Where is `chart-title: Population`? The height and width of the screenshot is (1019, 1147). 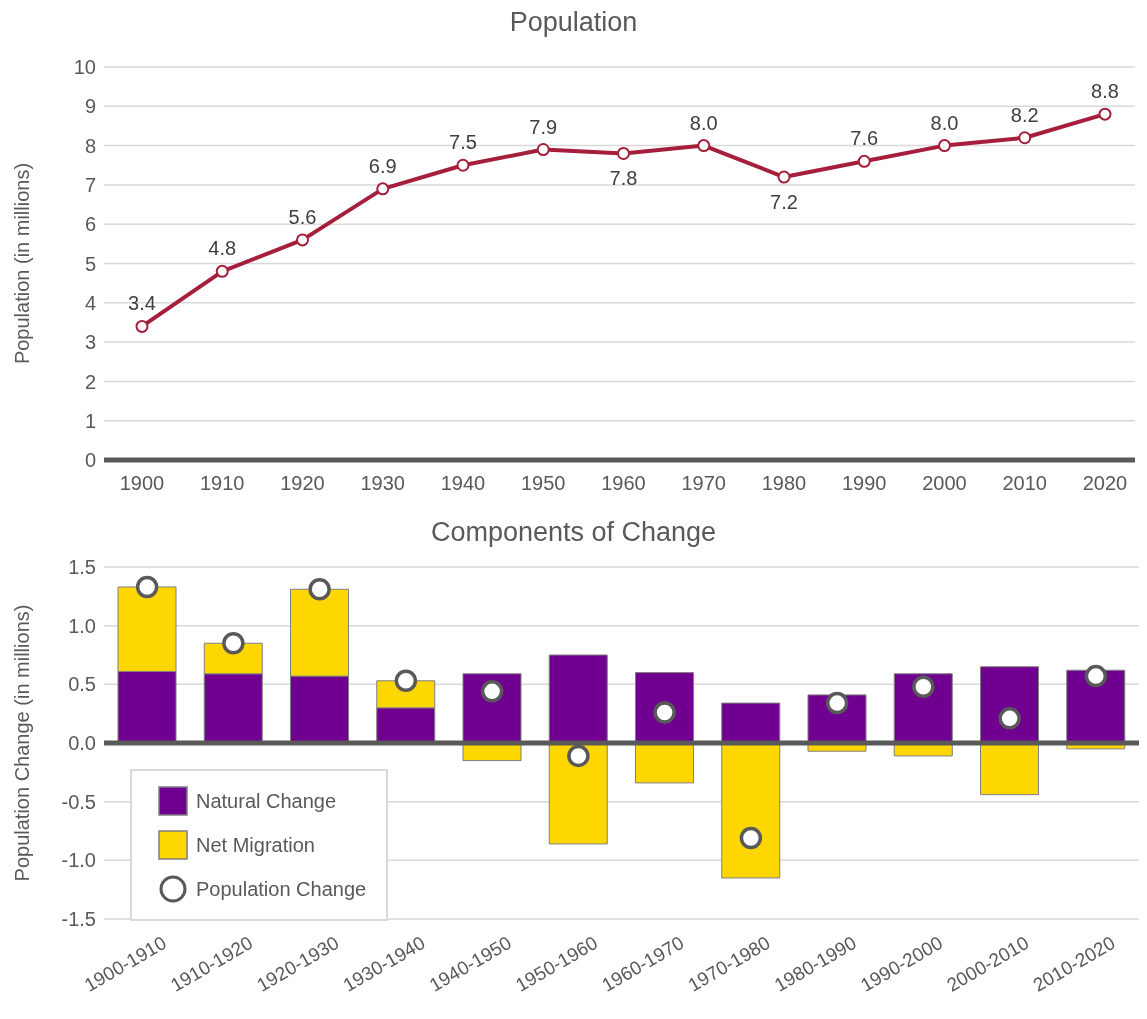 chart-title: Population is located at coordinates (573, 22).